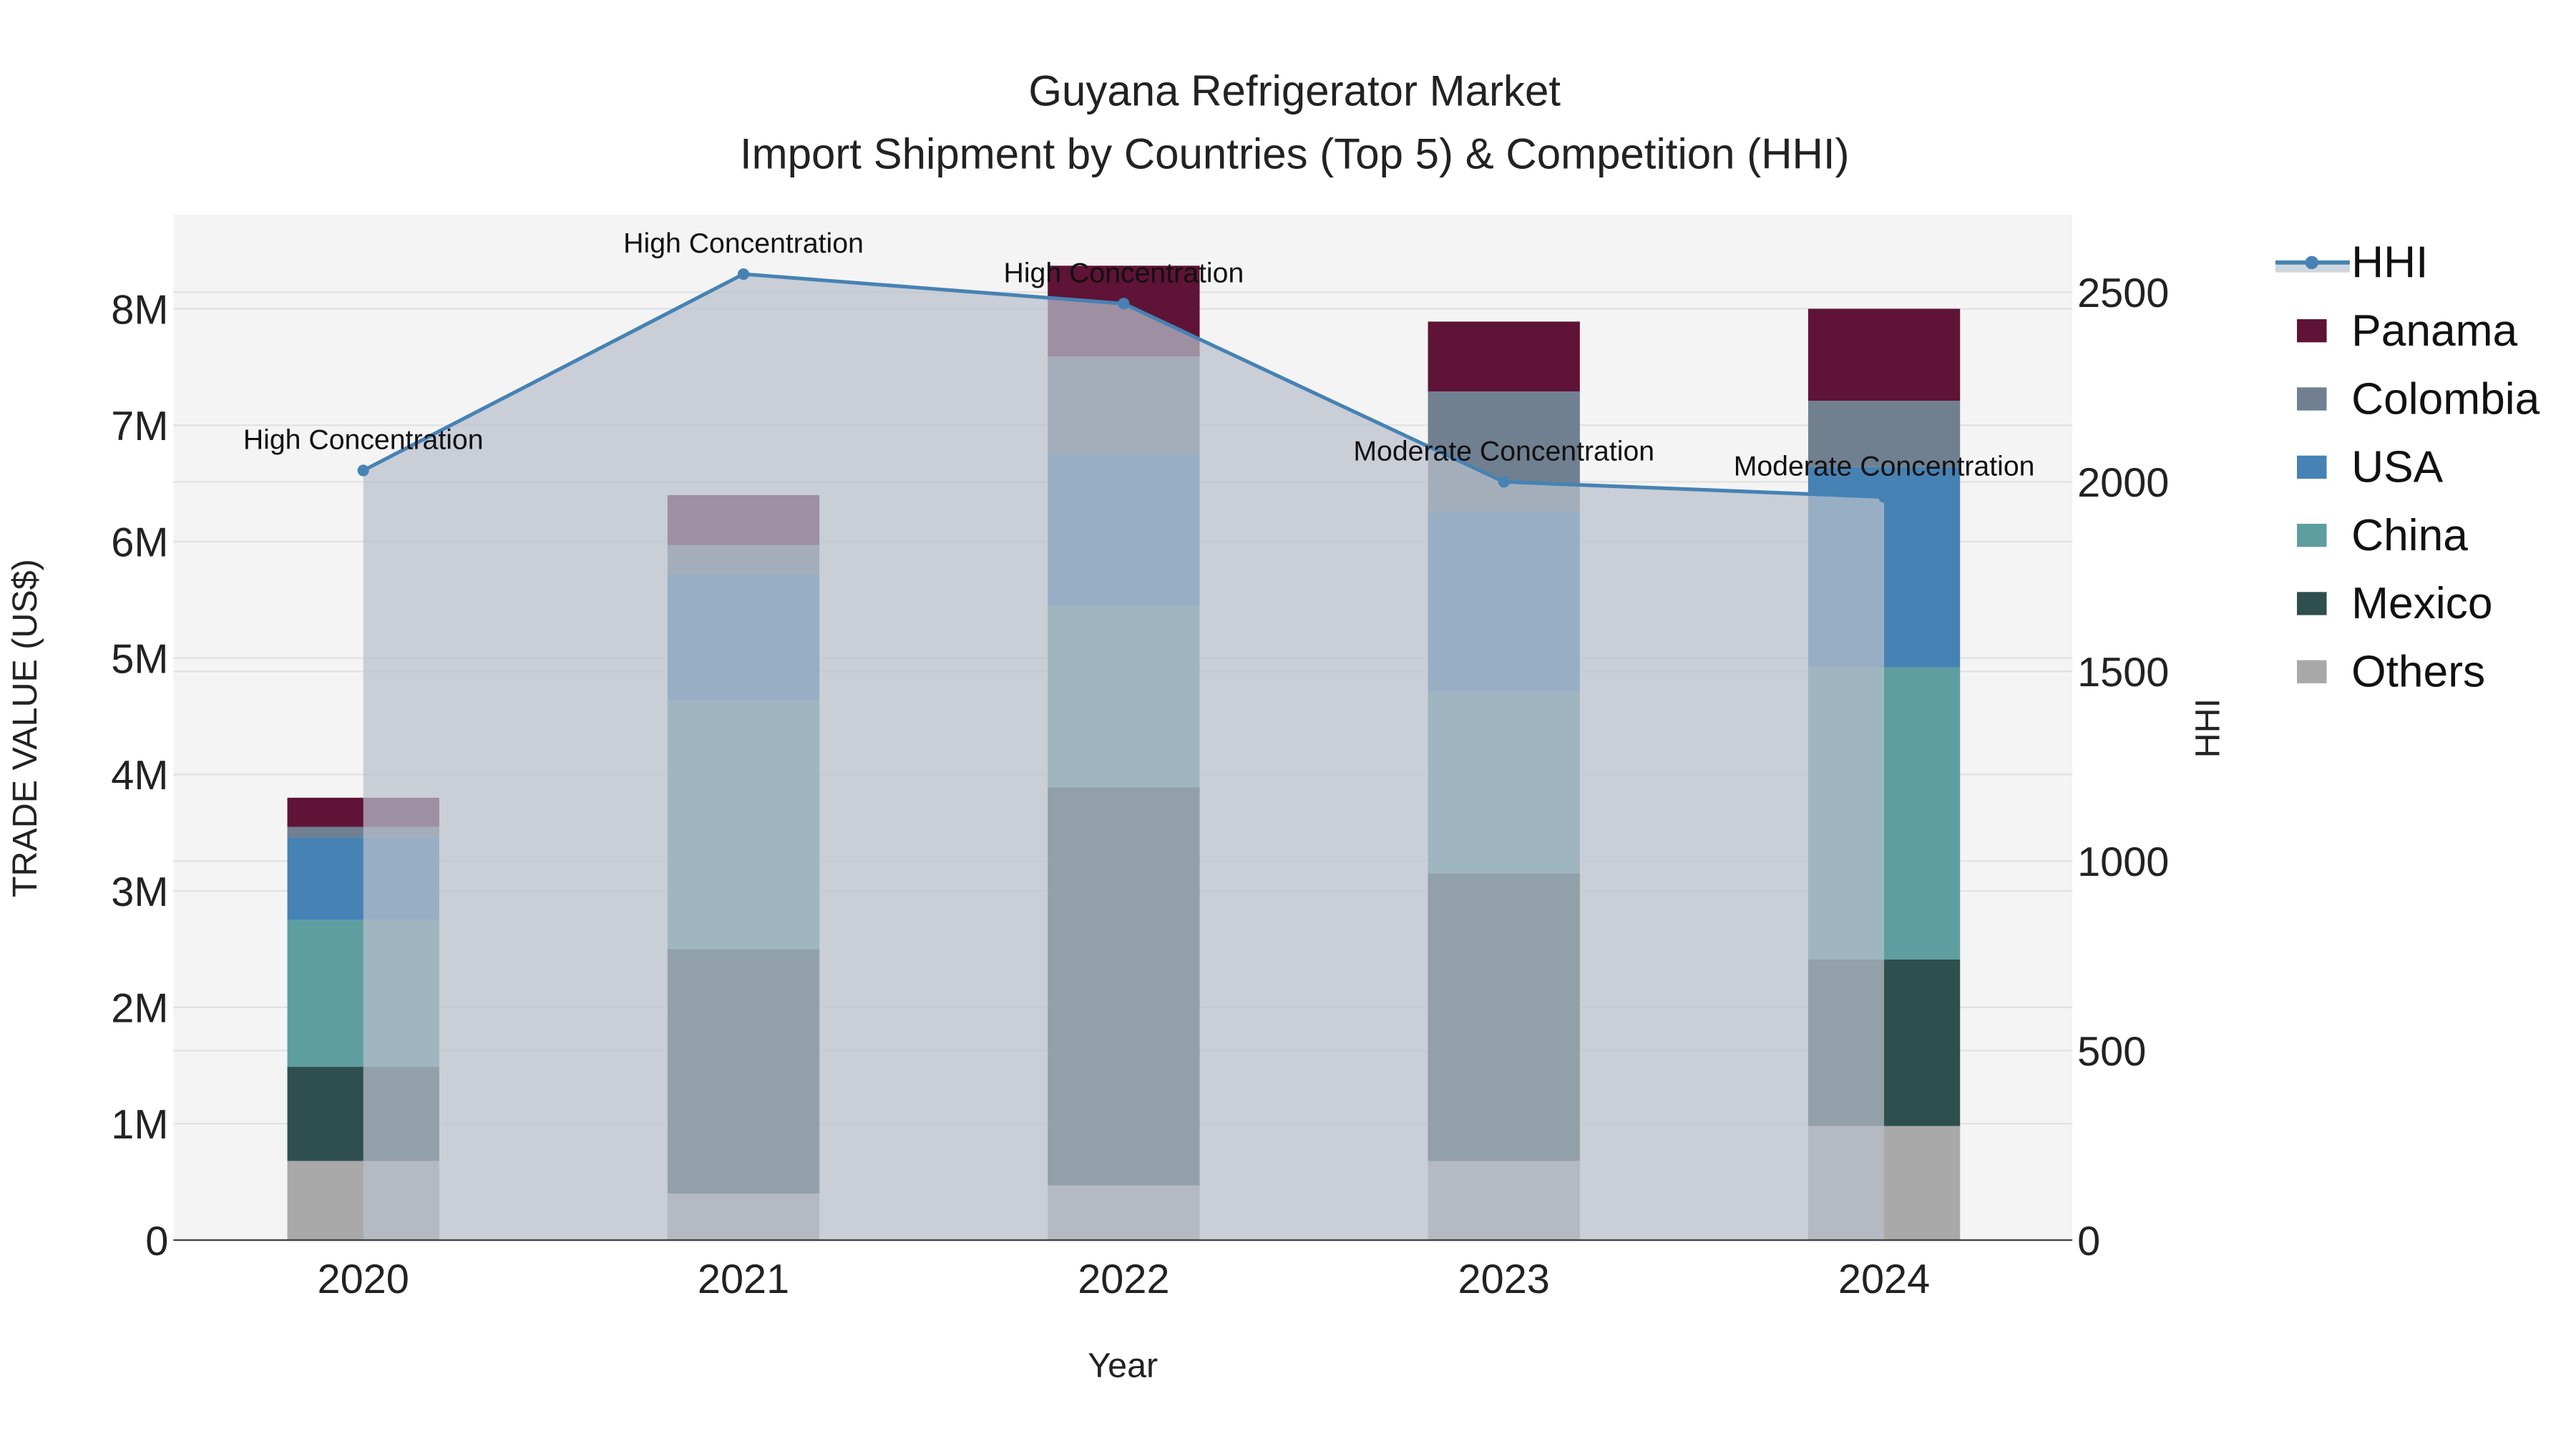  I want to click on legend-item-colombia: Colombia, so click(2418, 399).